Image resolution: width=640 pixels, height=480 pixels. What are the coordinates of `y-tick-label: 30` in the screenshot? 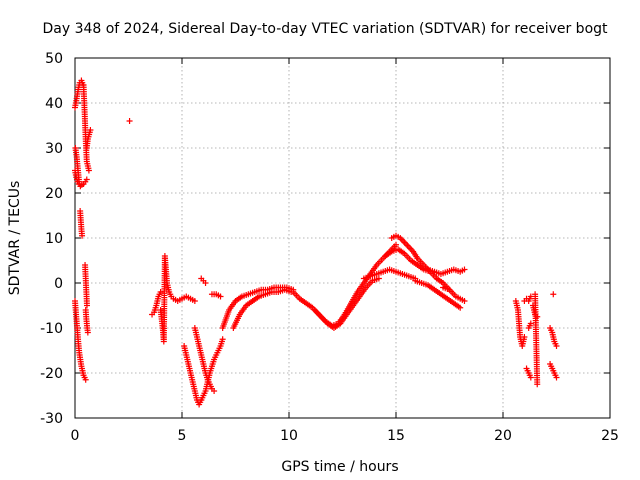 It's located at (54, 149).